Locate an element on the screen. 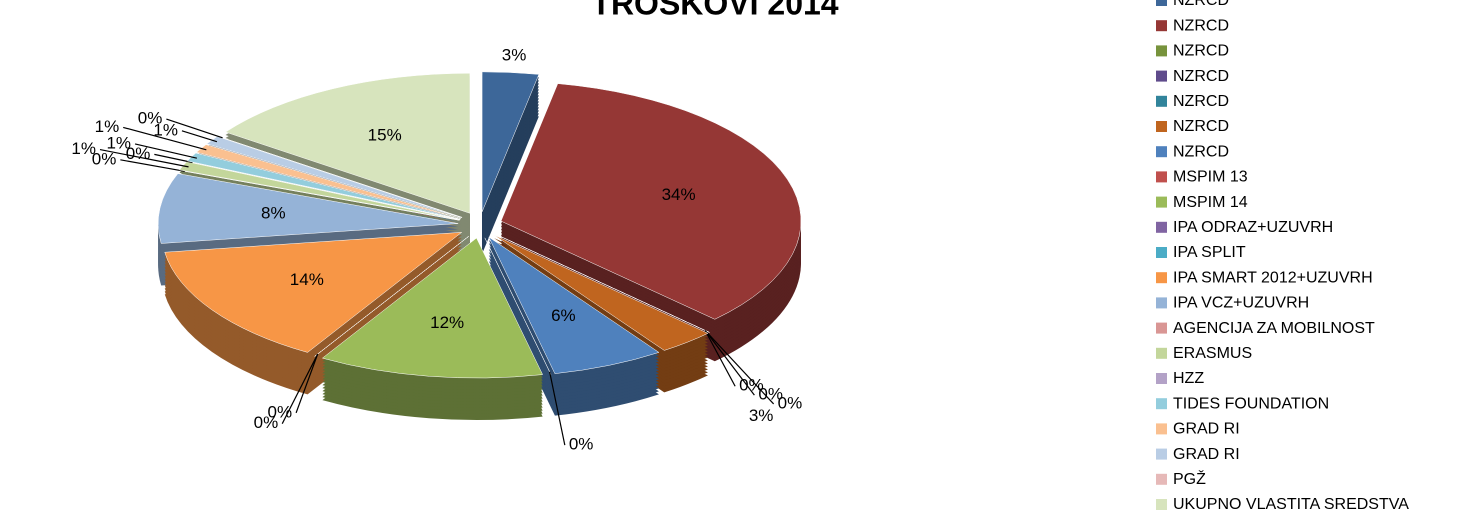 This screenshot has height=516, width=1466. legend-label: IPA SPLIT is located at coordinates (1209, 252).